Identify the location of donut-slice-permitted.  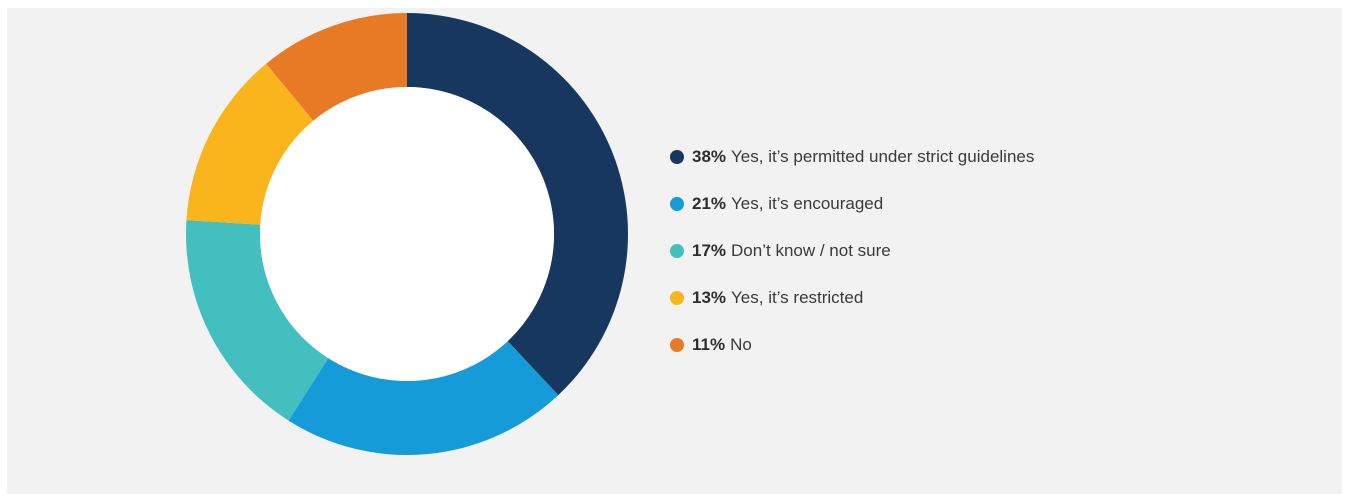
(518, 204).